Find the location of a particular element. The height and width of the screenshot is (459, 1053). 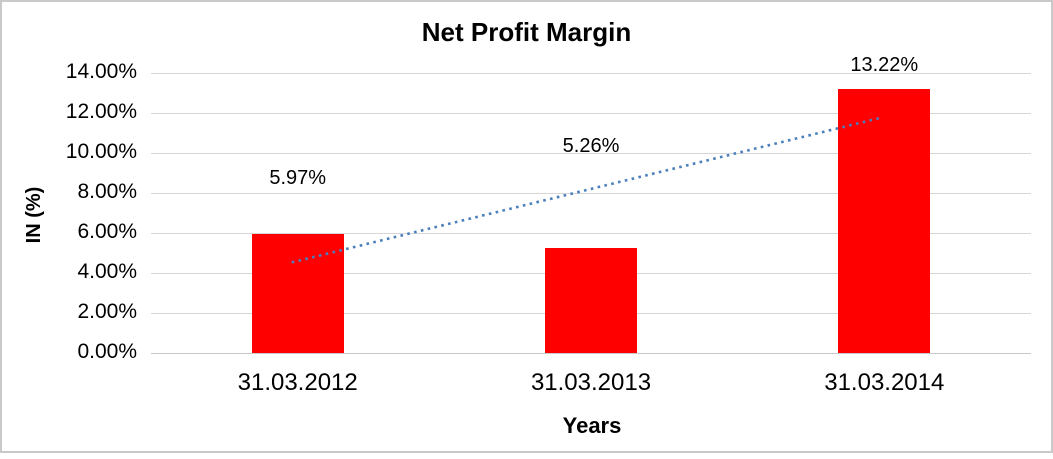

y-tick-label: 8.00% is located at coordinates (107, 191).